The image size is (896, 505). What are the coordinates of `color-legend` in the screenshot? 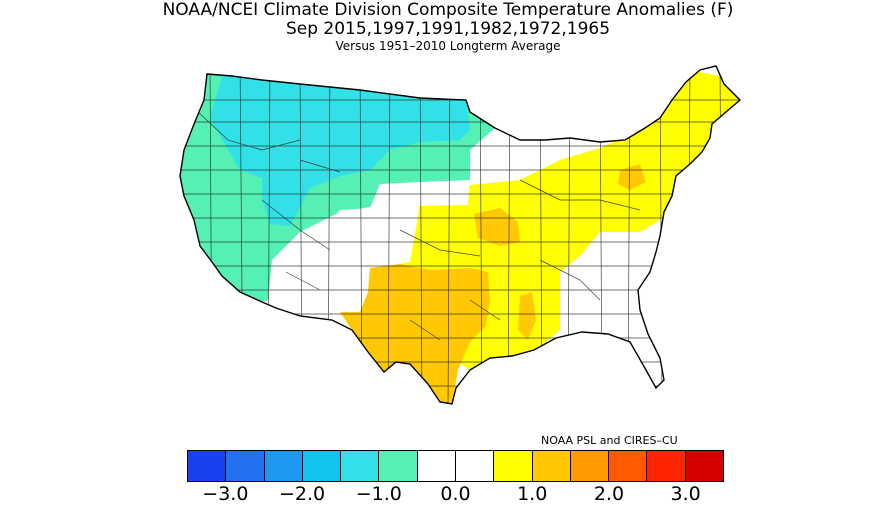 It's located at (455, 466).